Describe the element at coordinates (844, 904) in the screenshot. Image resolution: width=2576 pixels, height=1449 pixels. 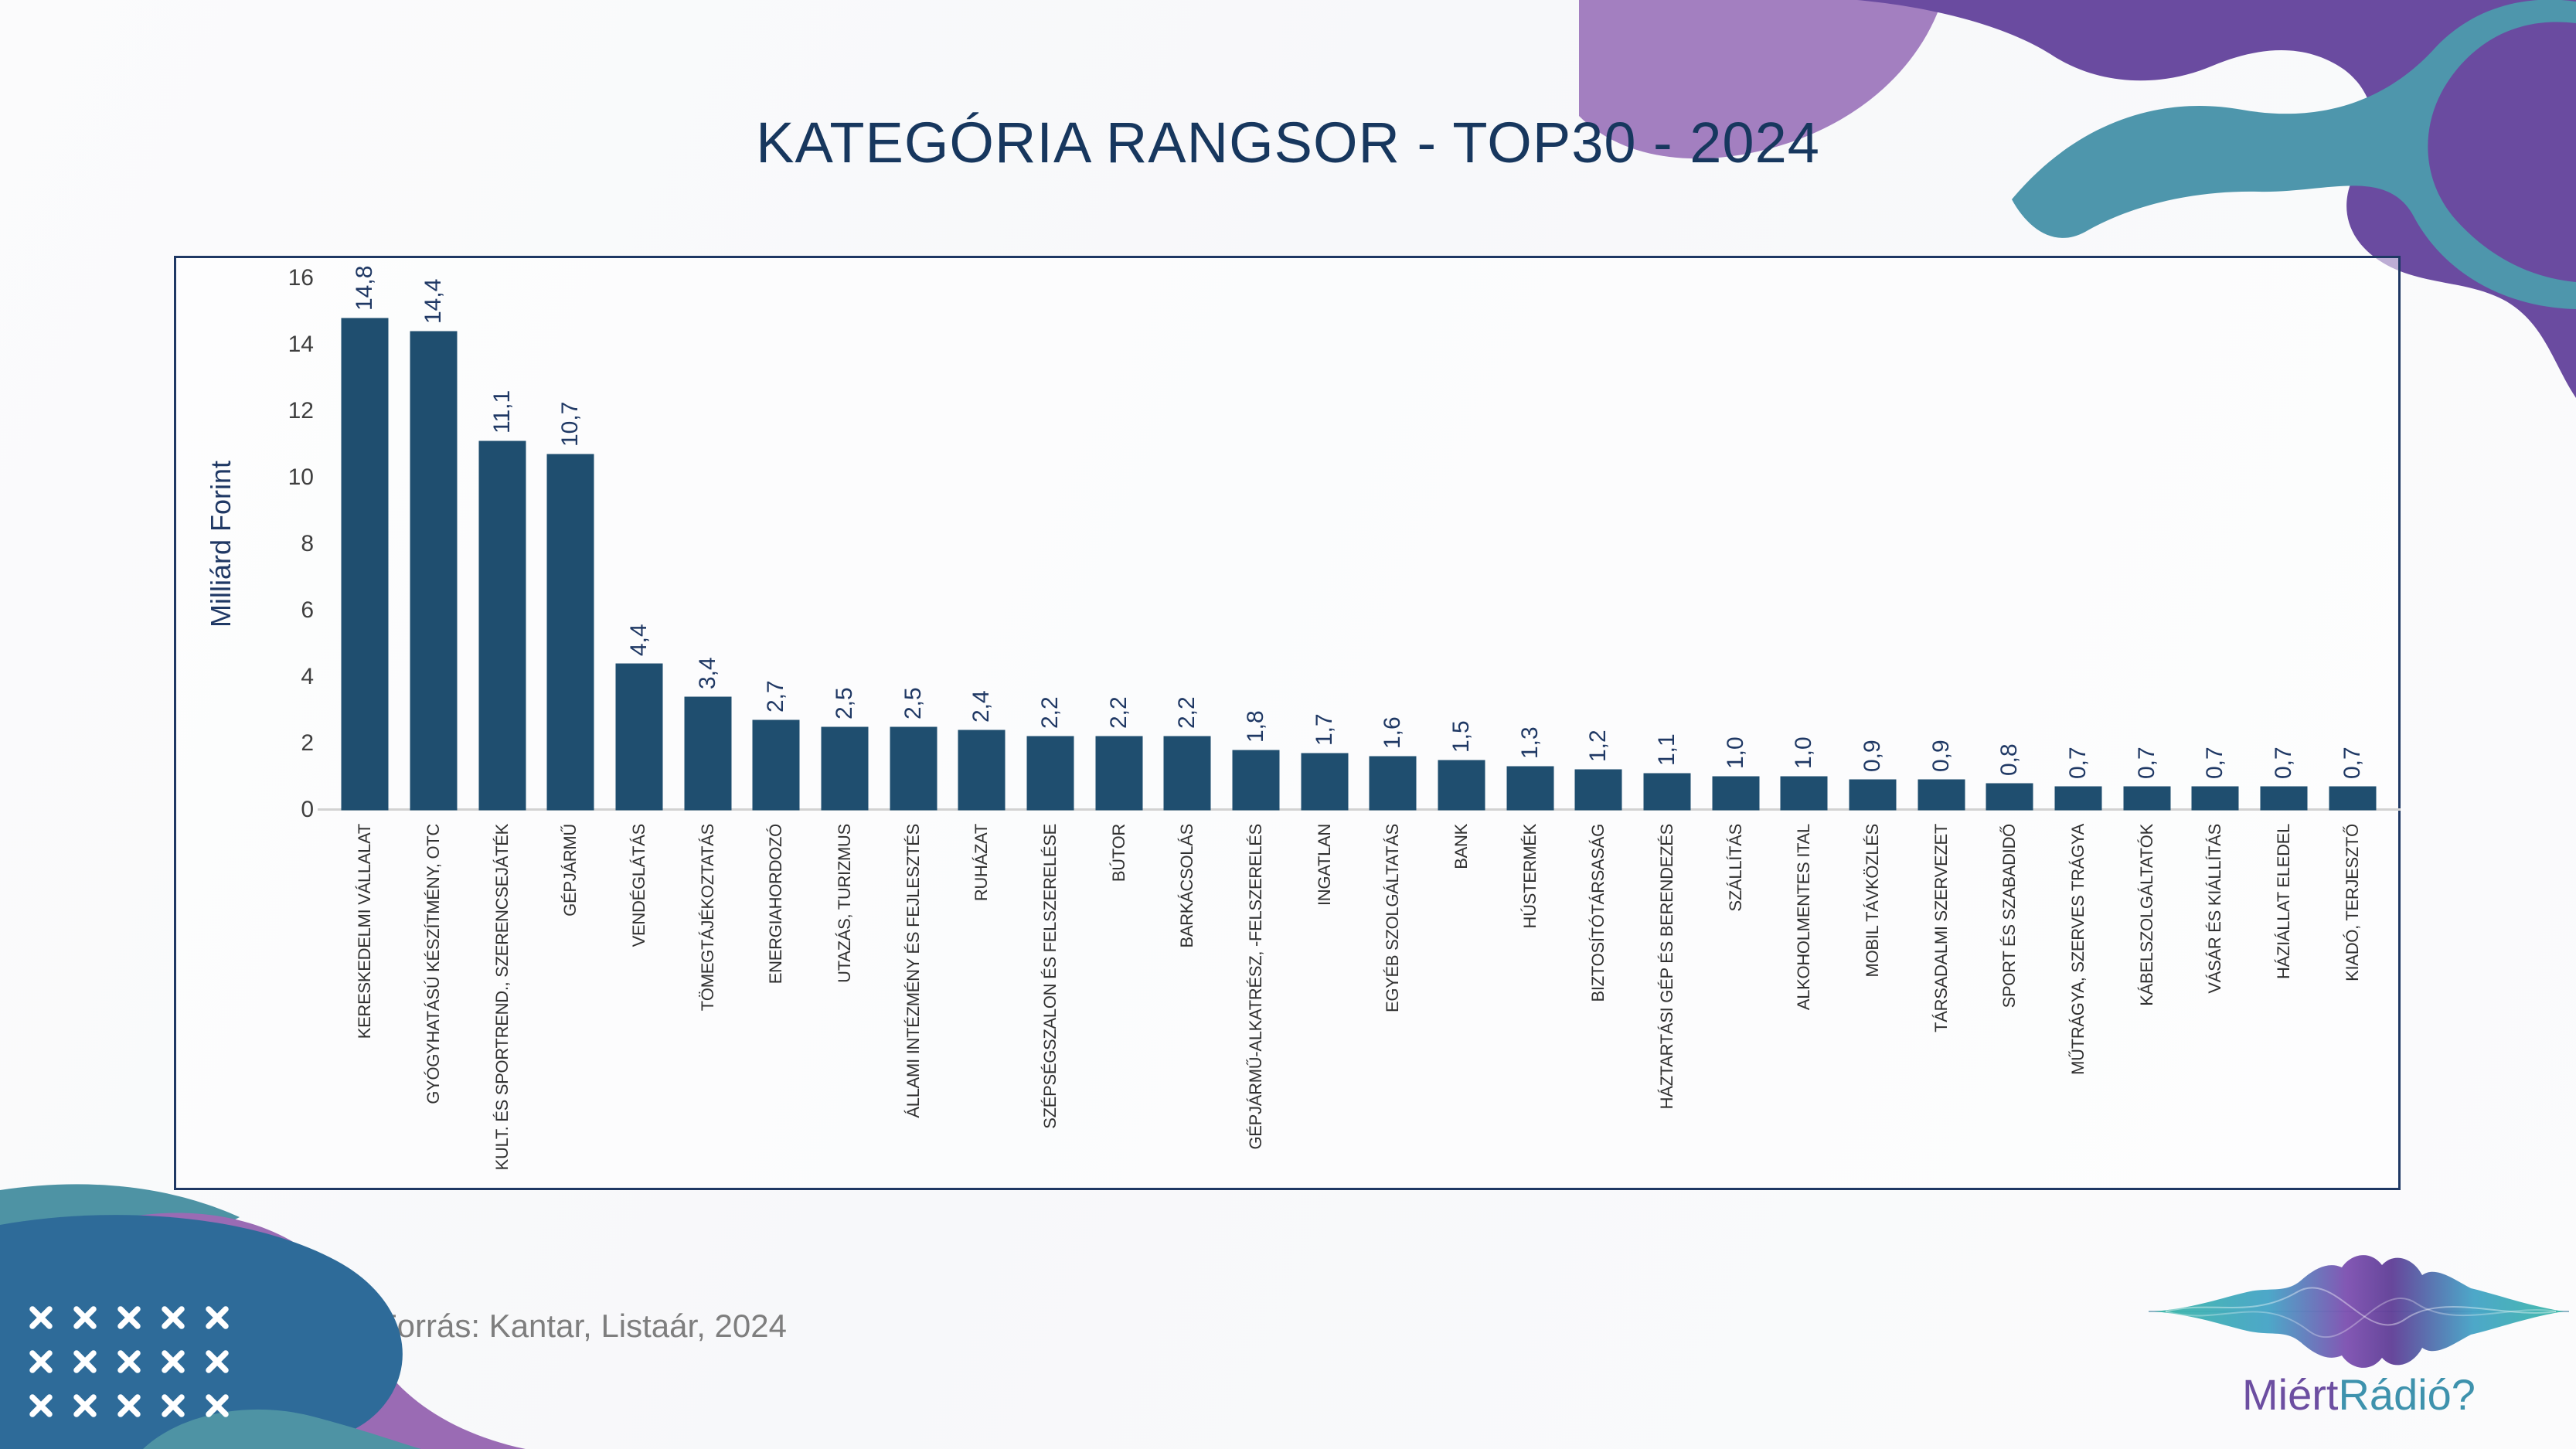
I see `category-label: UTAZÁS, TURIZMUS` at that location.